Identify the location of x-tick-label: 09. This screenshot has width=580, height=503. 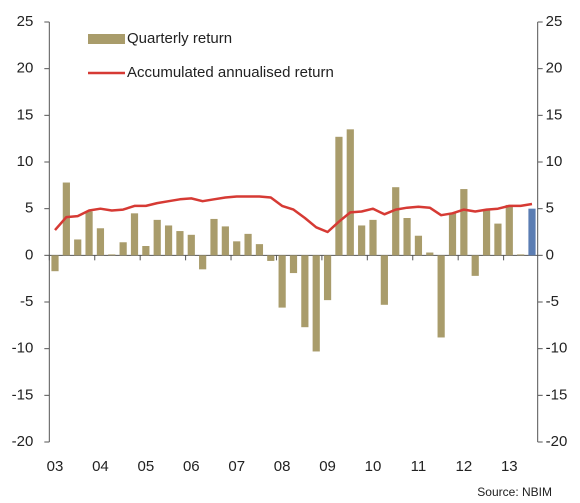
(327, 466).